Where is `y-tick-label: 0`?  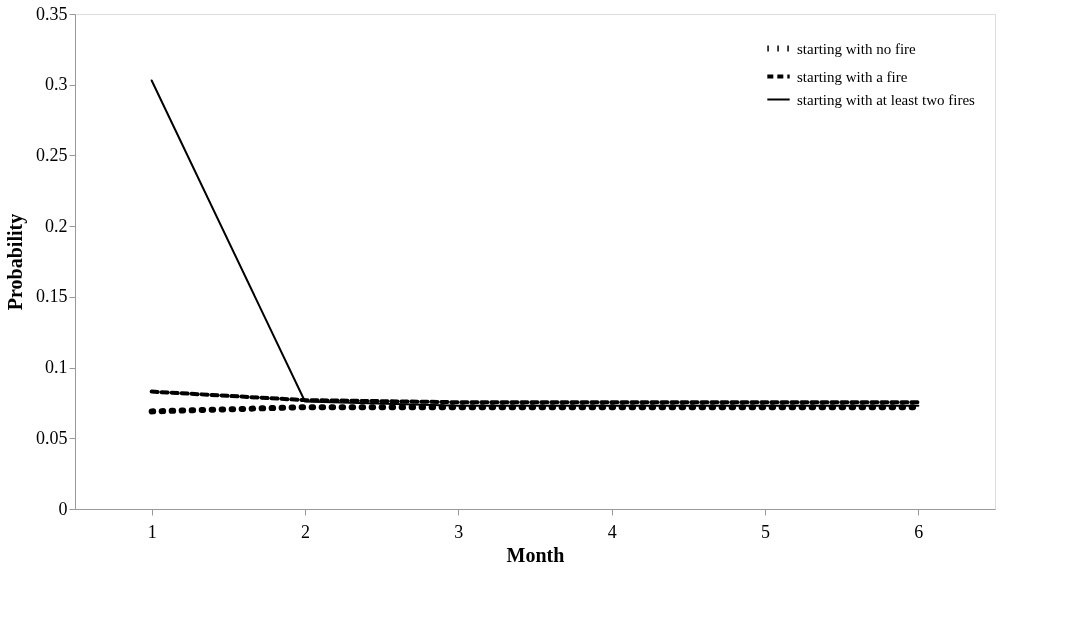
y-tick-label: 0 is located at coordinates (63, 508).